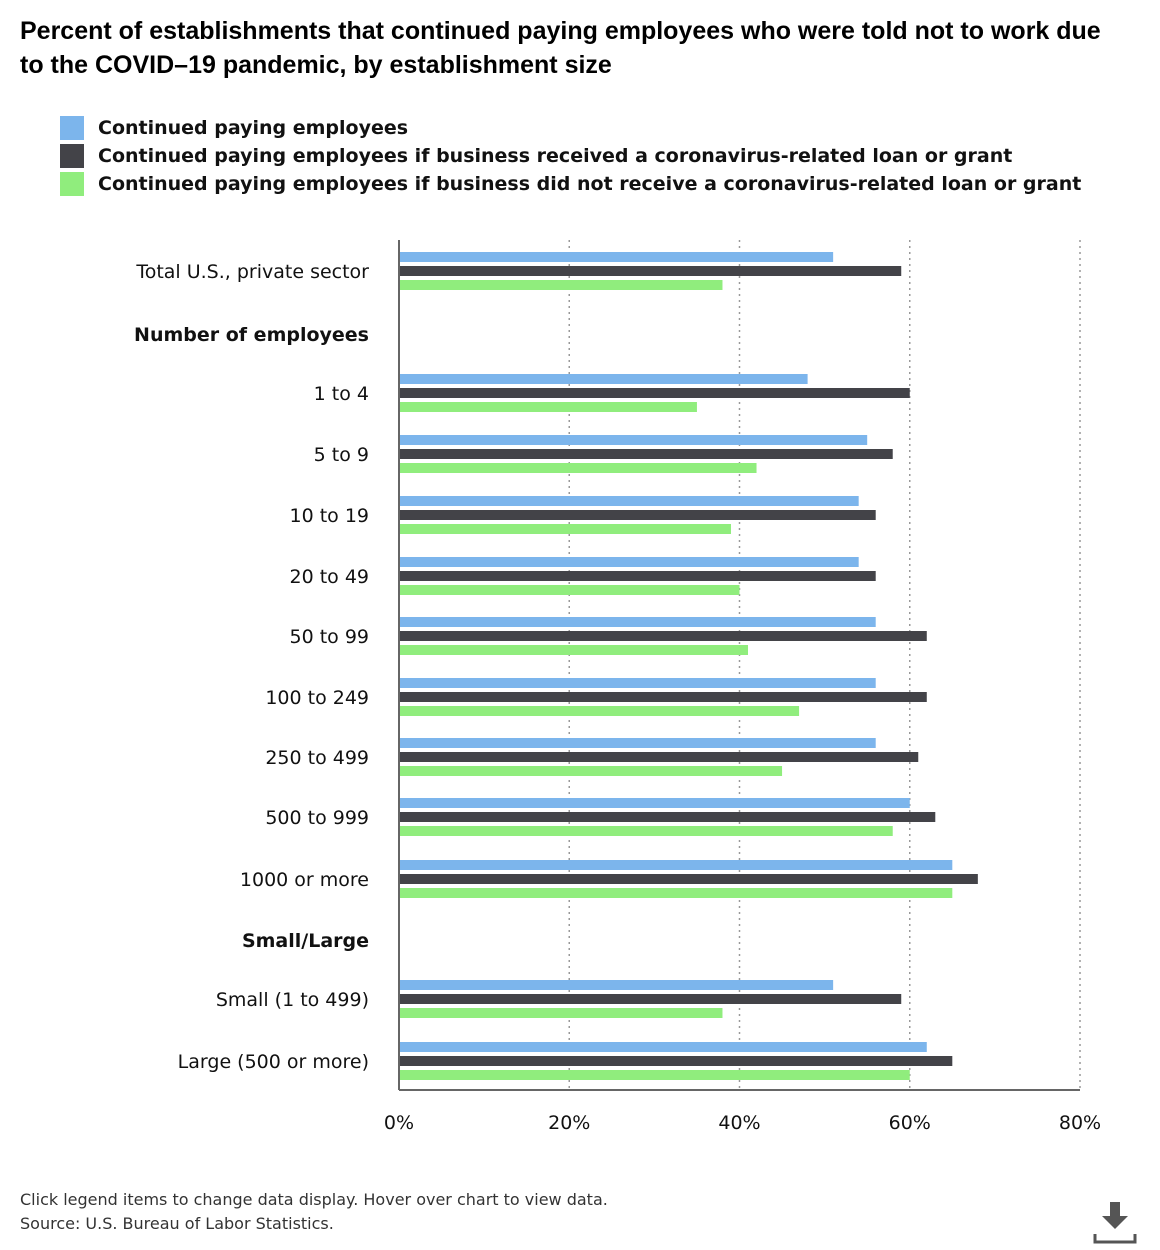 This screenshot has width=1160, height=1250. What do you see at coordinates (629, 562) in the screenshot?
I see `bar-series1-cat5` at bounding box center [629, 562].